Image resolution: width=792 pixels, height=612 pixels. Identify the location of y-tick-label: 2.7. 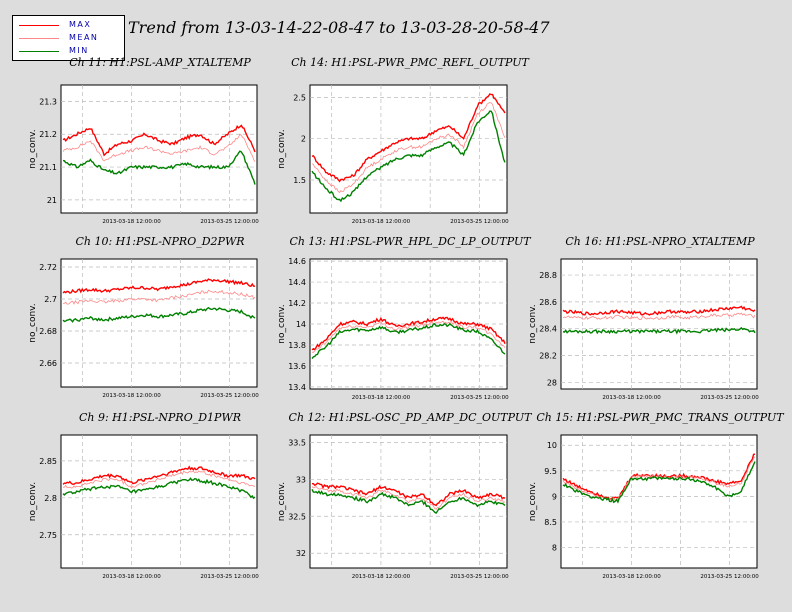
(50, 299).